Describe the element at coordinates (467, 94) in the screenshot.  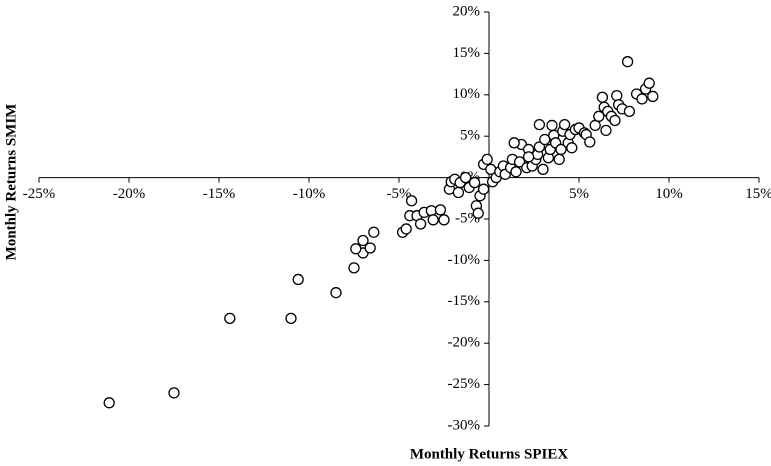
I see `y-tick-label: 10%` at that location.